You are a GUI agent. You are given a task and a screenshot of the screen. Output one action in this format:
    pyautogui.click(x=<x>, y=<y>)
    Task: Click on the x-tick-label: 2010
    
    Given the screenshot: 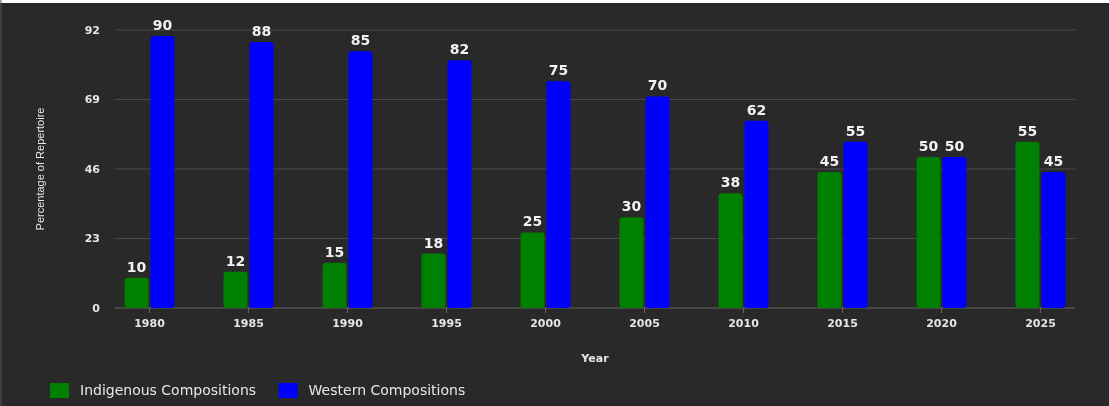 What is the action you would take?
    pyautogui.click(x=744, y=323)
    